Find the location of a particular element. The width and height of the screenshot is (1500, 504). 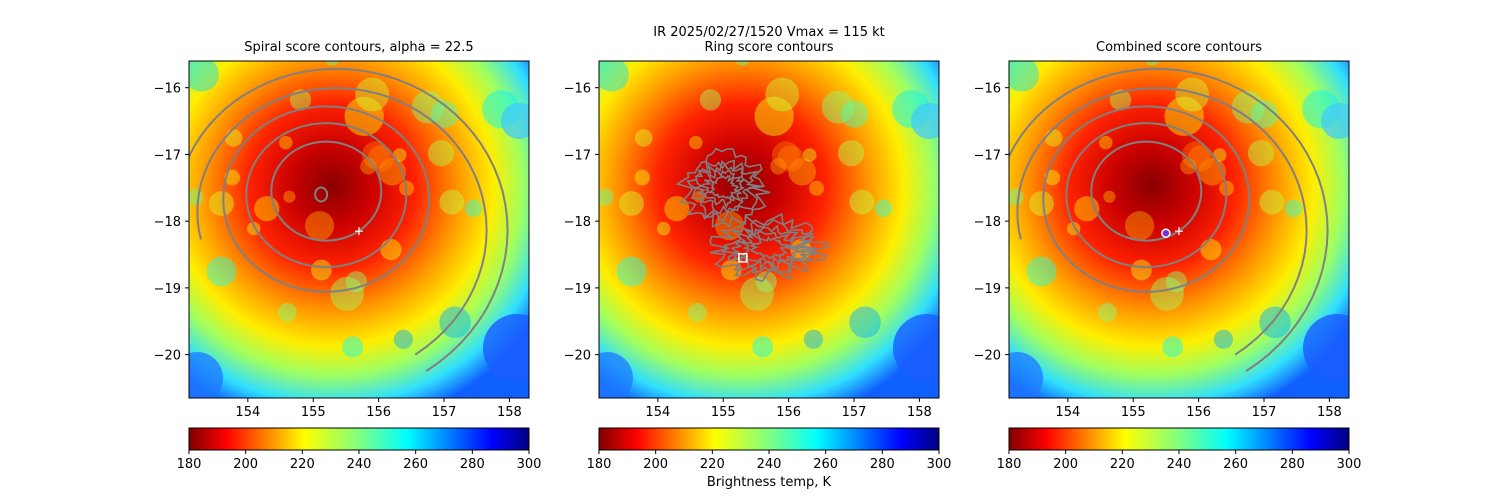

colorbar-tick-label: 300 is located at coordinates (529, 464).